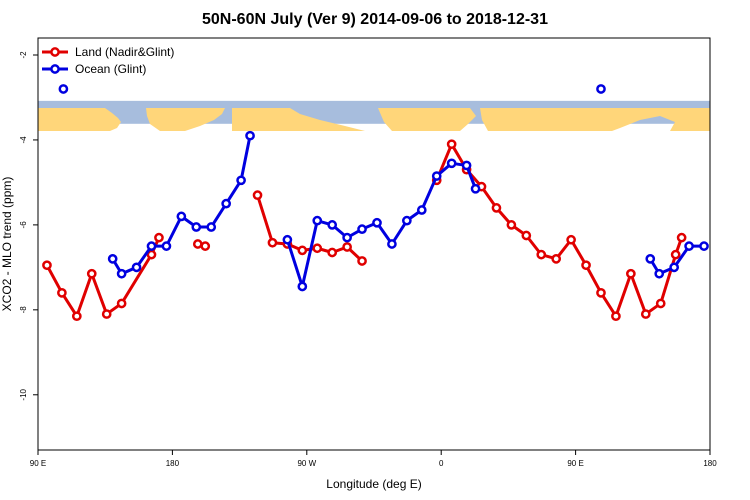 Image resolution: width=750 pixels, height=500 pixels. I want to click on x-tick-label: 90 W, so click(306, 463).